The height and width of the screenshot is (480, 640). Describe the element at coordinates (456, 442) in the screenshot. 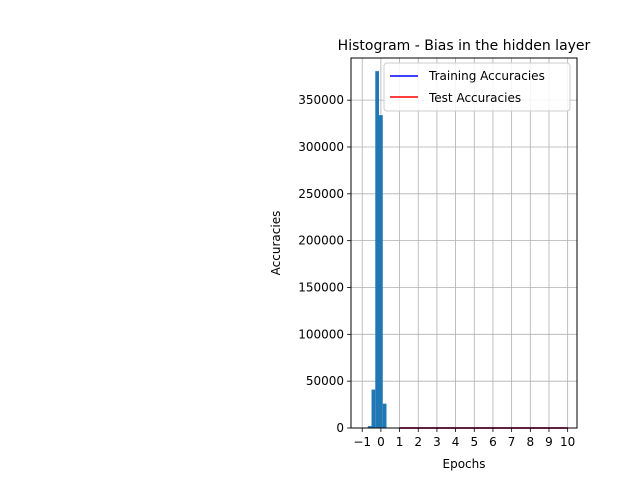

I see `x-tick-label: 4` at that location.